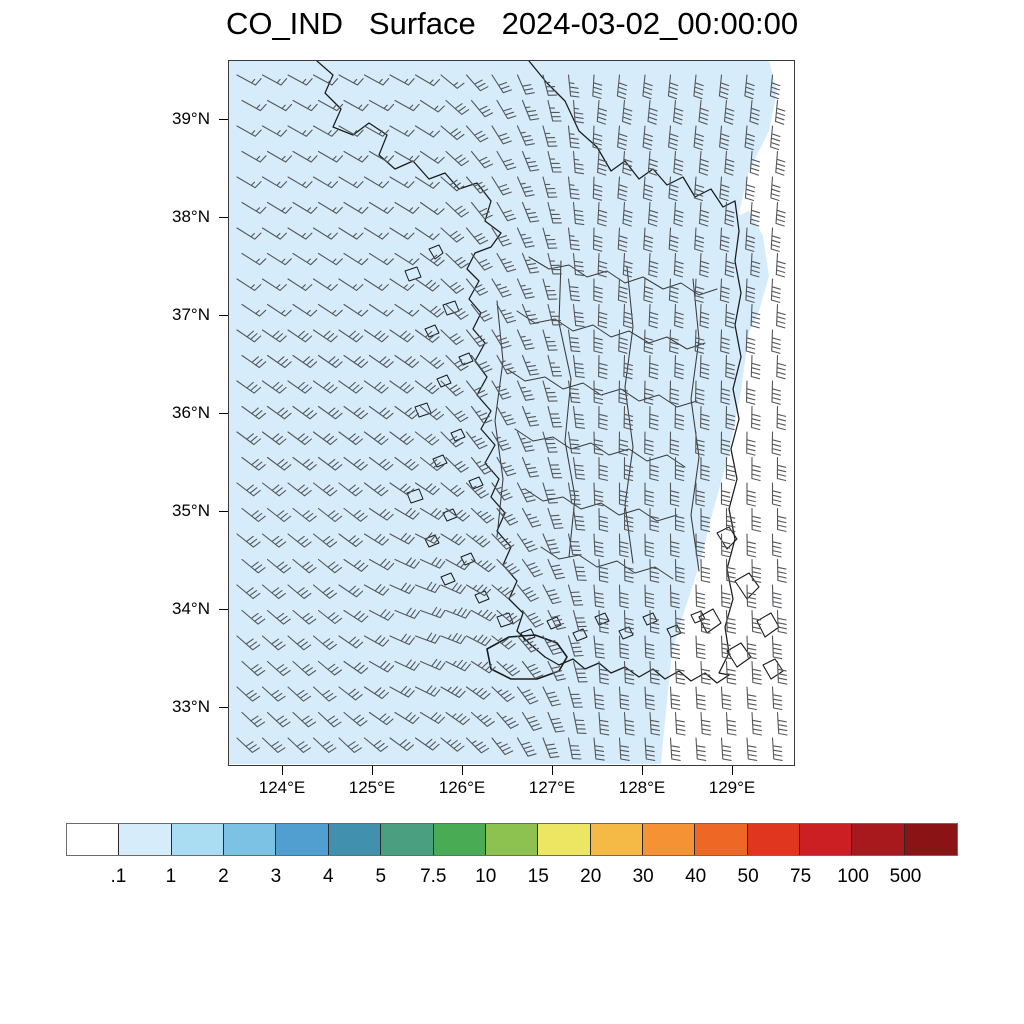 The image size is (1024, 1024). What do you see at coordinates (696, 876) in the screenshot?
I see `colorbar-tick-label: 40` at bounding box center [696, 876].